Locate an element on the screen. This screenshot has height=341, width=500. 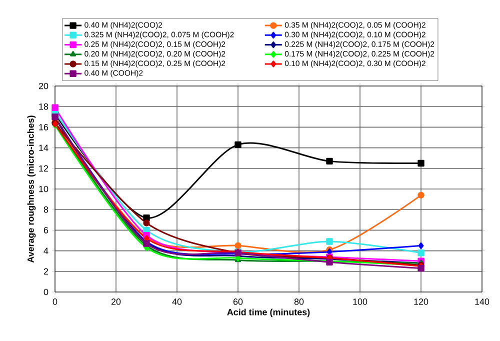
x-tick-label: 20 is located at coordinates (116, 301).